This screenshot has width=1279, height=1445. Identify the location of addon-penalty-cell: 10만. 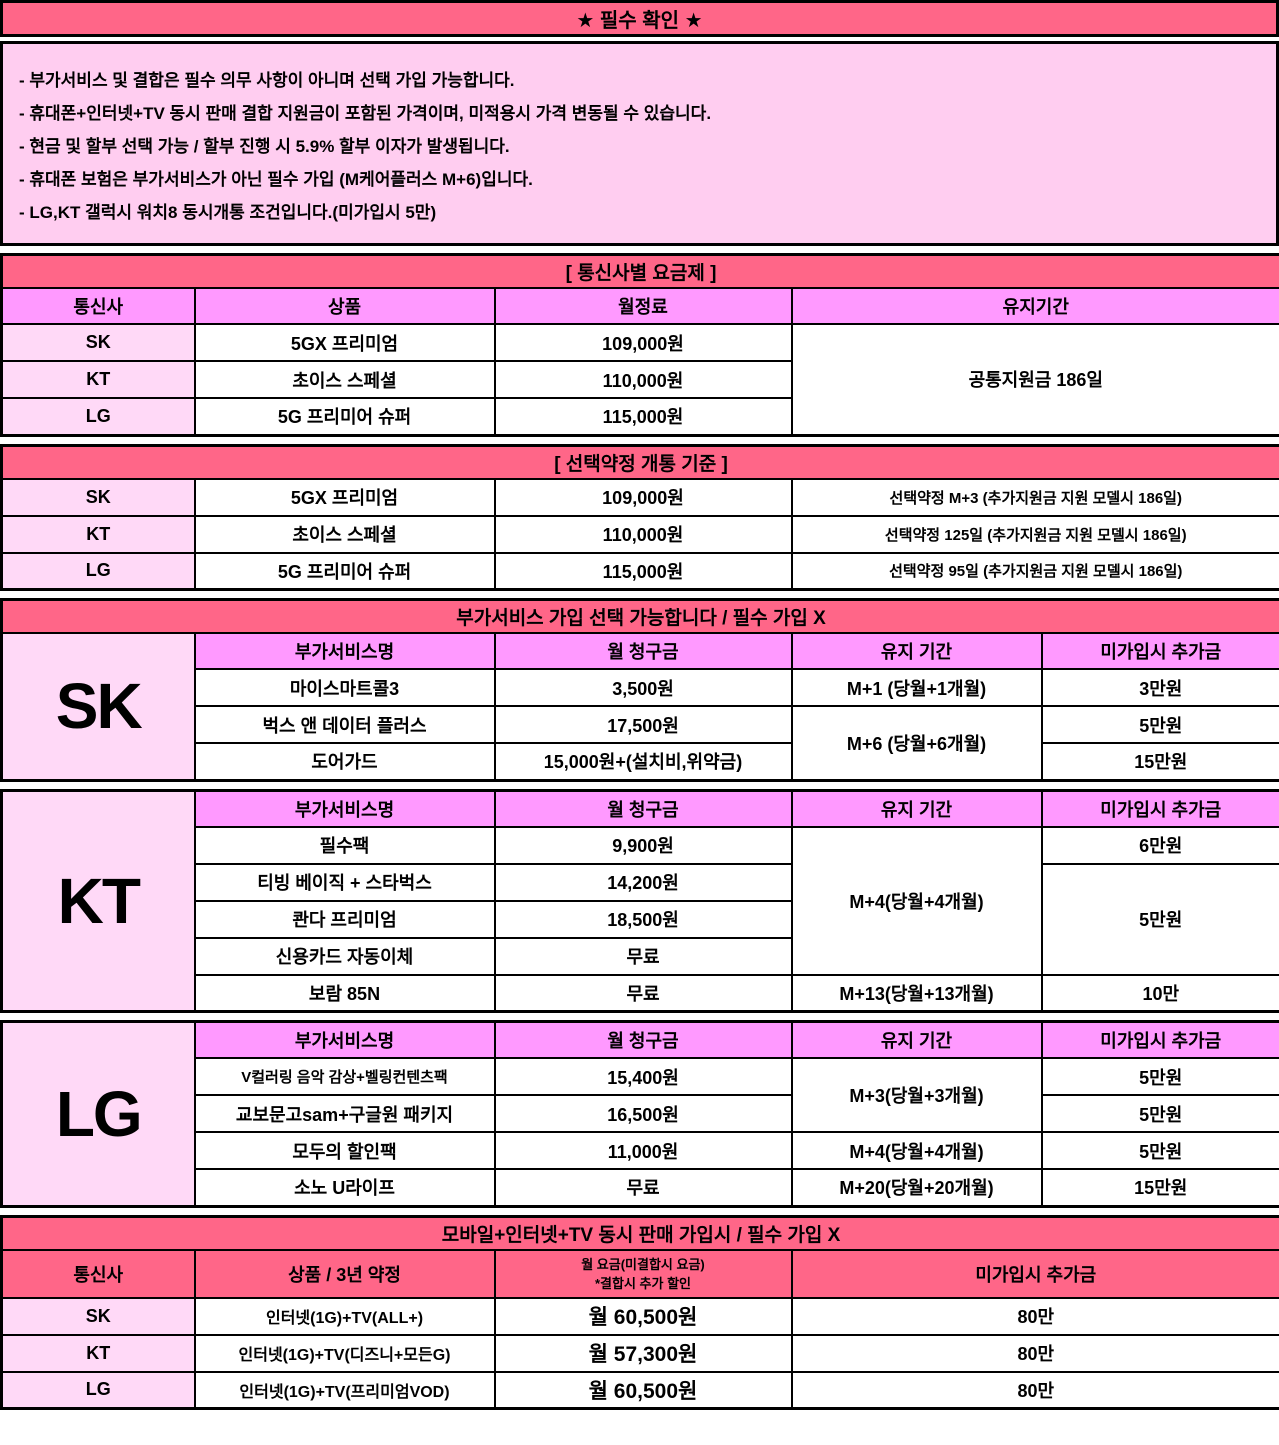
(1159, 993).